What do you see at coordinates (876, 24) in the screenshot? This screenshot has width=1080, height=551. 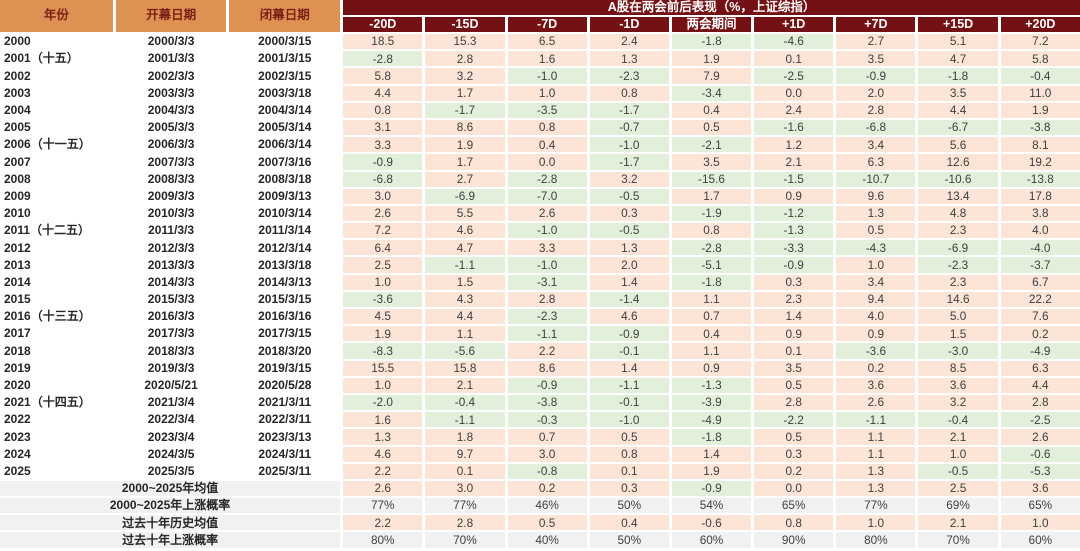 I see `column-header-offset-6: +7D` at bounding box center [876, 24].